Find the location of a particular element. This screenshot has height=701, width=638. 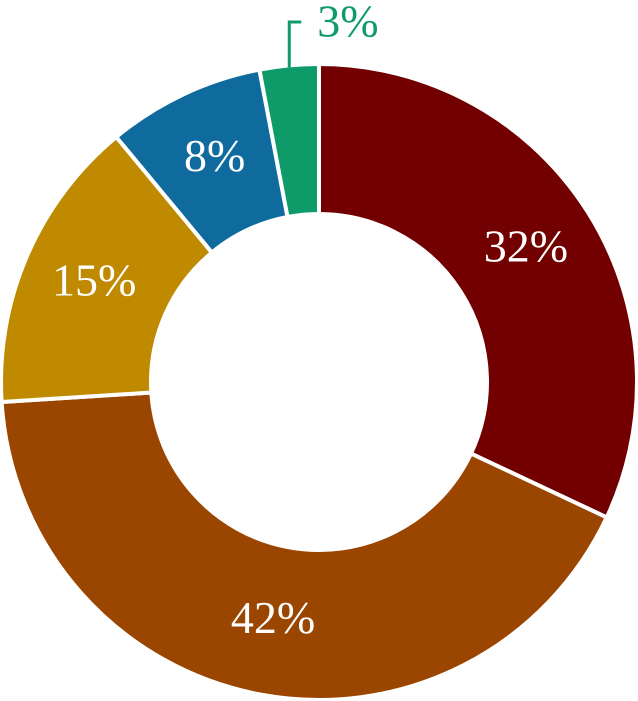

leader-line is located at coordinates (294, 44).